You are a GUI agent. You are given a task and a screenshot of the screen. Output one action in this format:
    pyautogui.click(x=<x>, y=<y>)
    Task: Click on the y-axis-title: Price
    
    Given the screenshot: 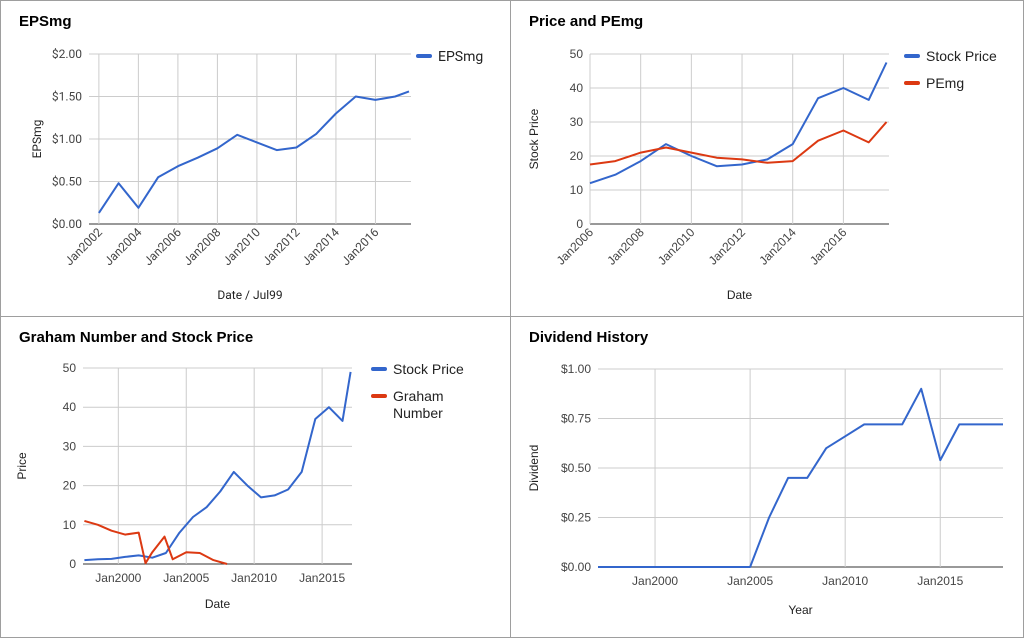 What is the action you would take?
    pyautogui.click(x=22, y=466)
    